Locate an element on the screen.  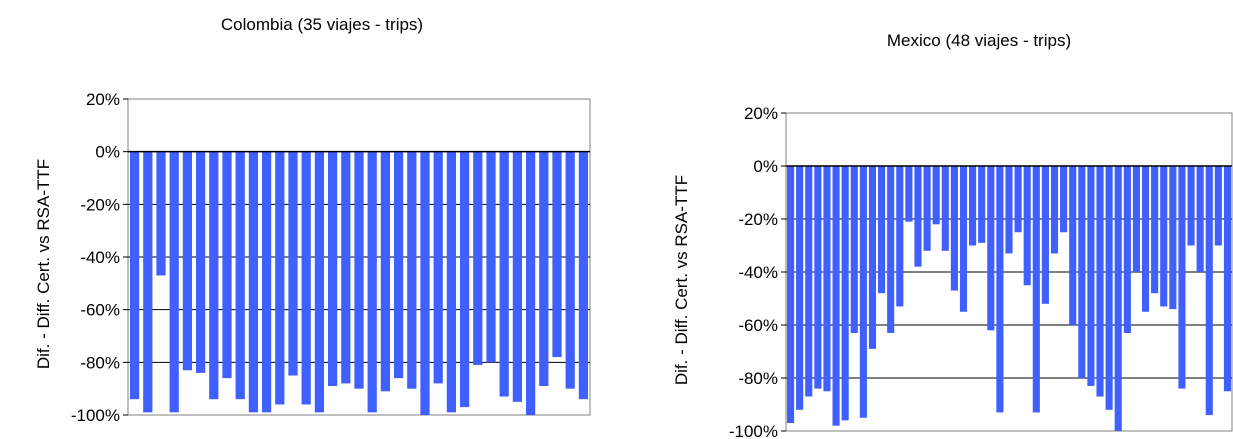
chart-title: Colombia (35 viajes - trips) is located at coordinates (322, 24).